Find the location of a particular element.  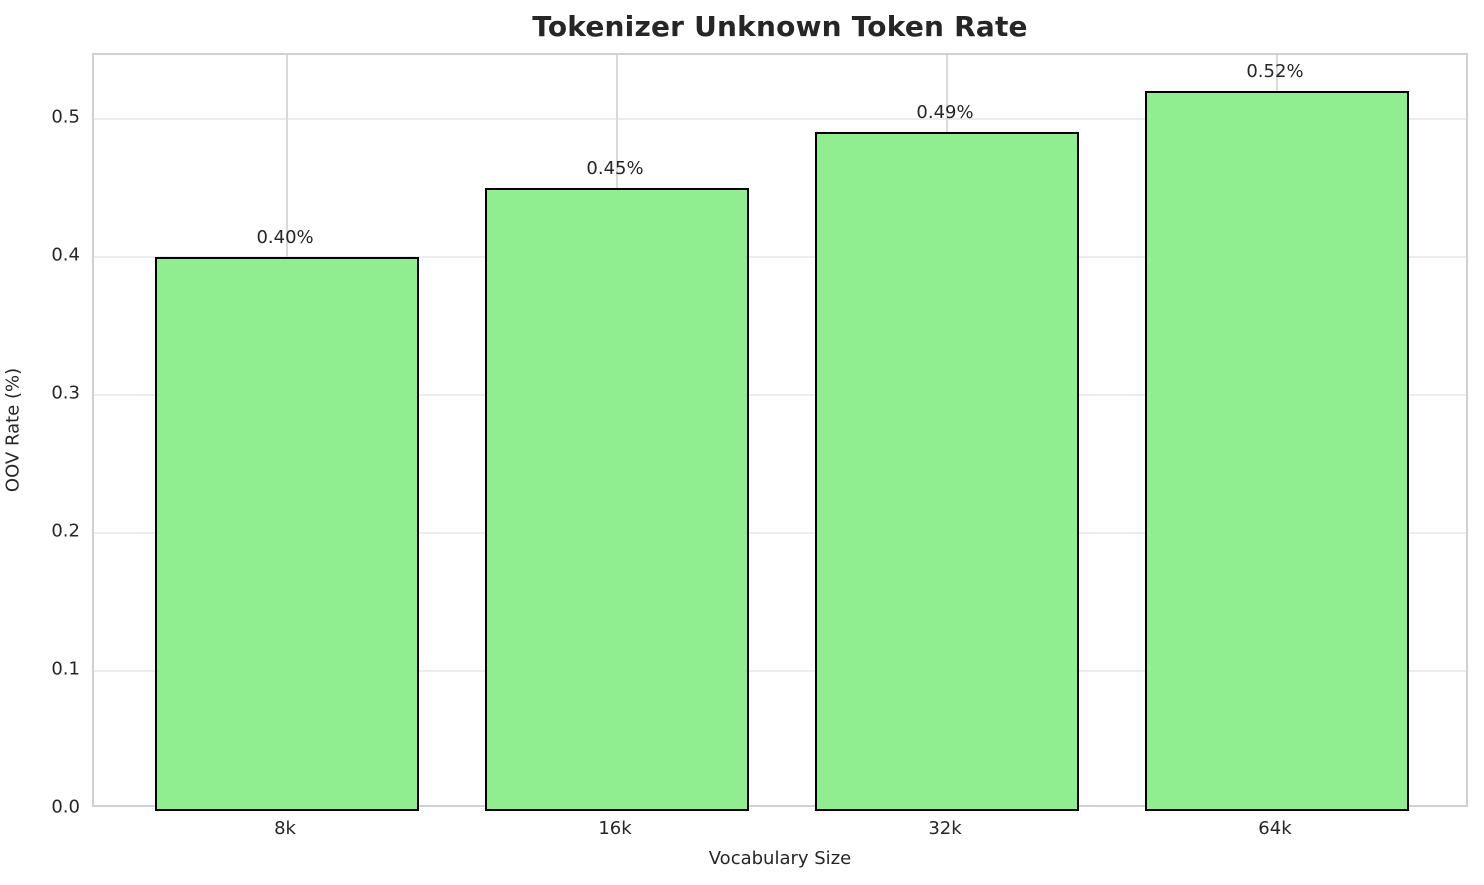

bar-value-label-64k: 0.52% is located at coordinates (1275, 71).